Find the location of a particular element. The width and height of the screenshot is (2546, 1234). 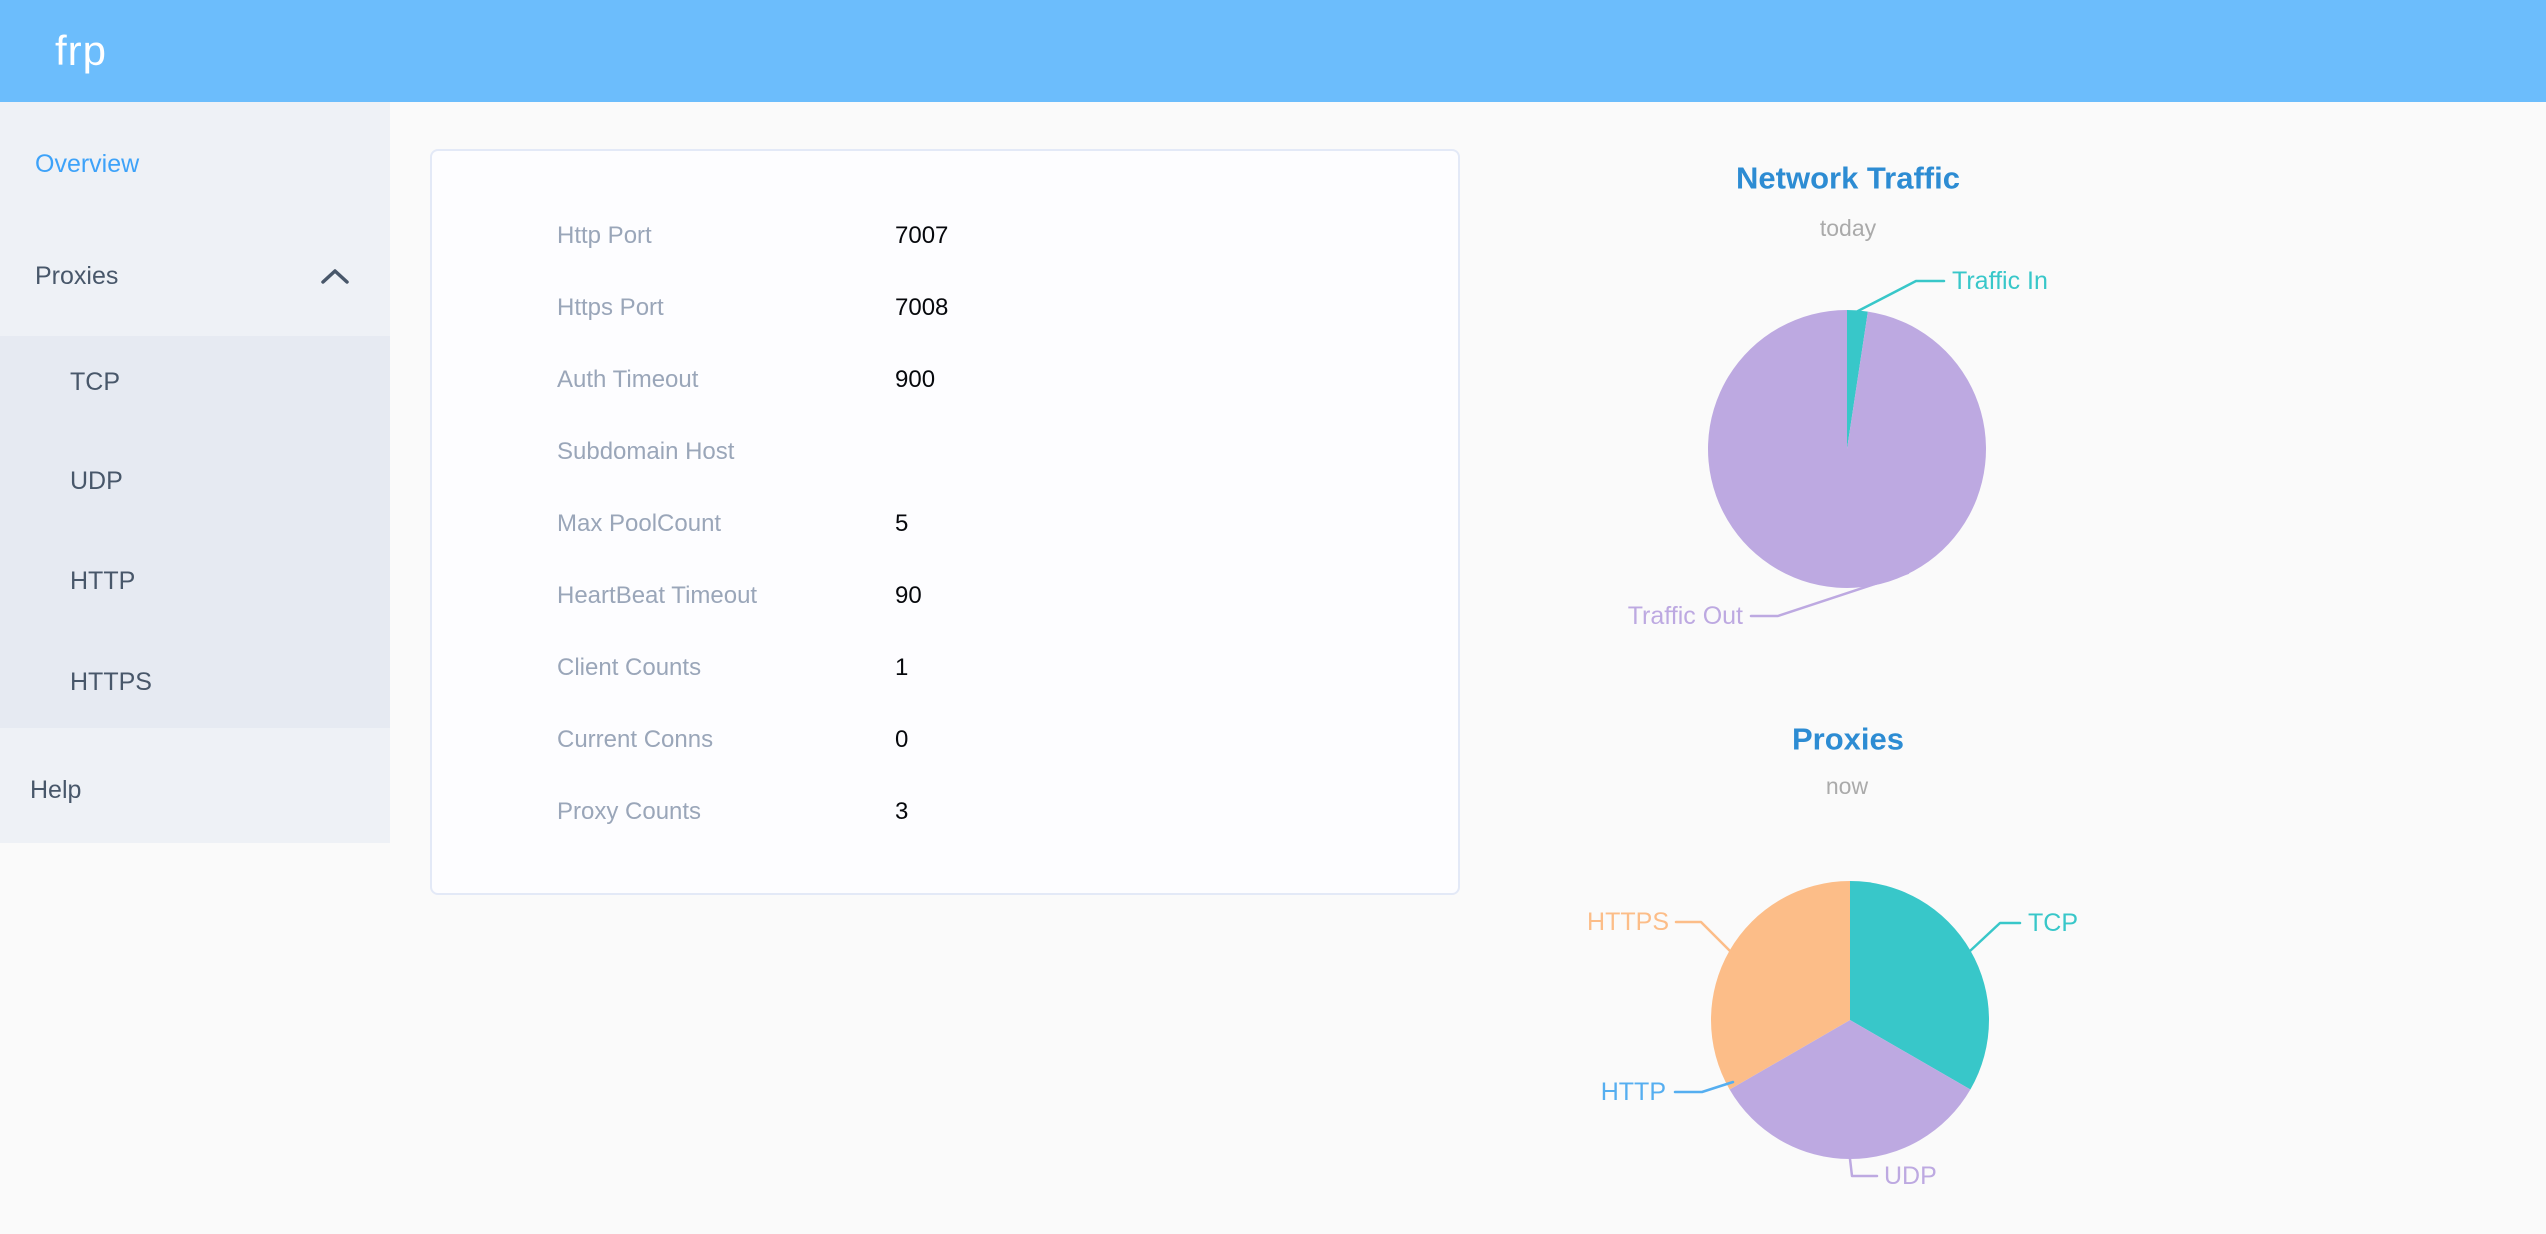

pie-label-line-traffic-out is located at coordinates (1829, 594).